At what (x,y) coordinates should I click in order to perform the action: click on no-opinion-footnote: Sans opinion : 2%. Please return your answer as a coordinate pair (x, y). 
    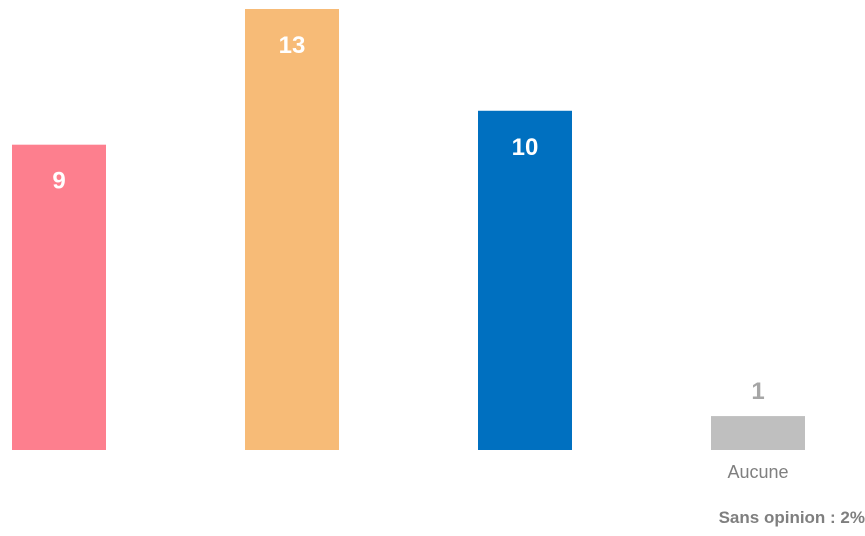
    Looking at the image, I should click on (791, 517).